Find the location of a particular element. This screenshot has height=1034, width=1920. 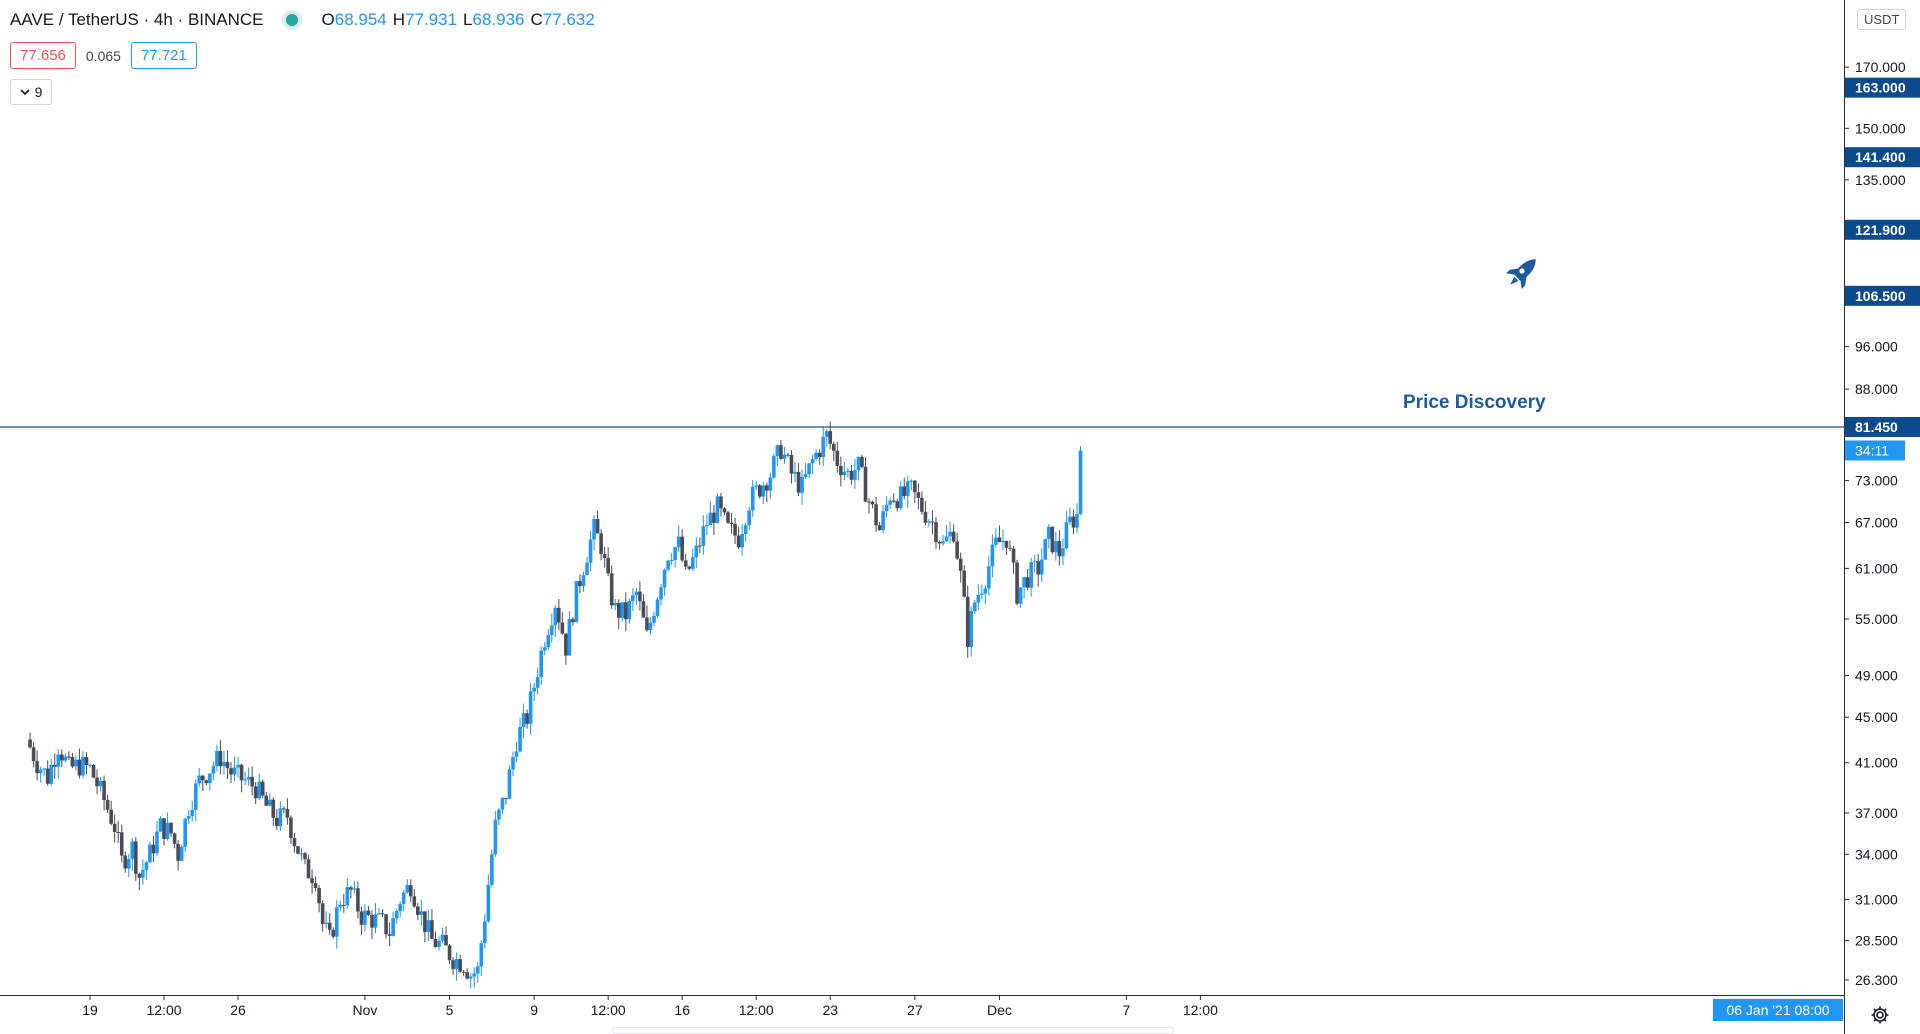

price-tick-label: 41.000 is located at coordinates (1876, 763).